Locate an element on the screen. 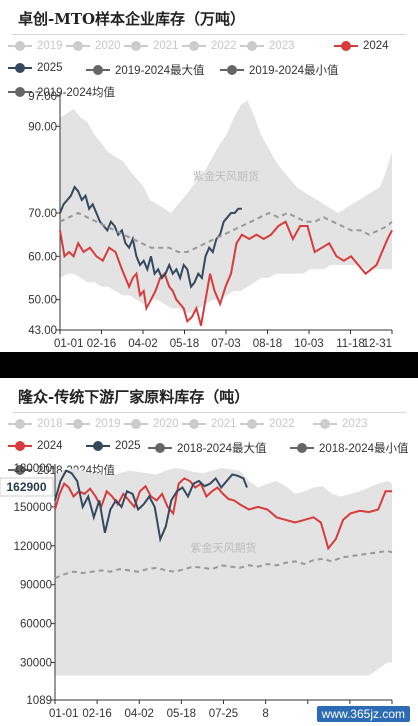 The width and height of the screenshot is (418, 726). legend-item: 2018 is located at coordinates (35, 424).